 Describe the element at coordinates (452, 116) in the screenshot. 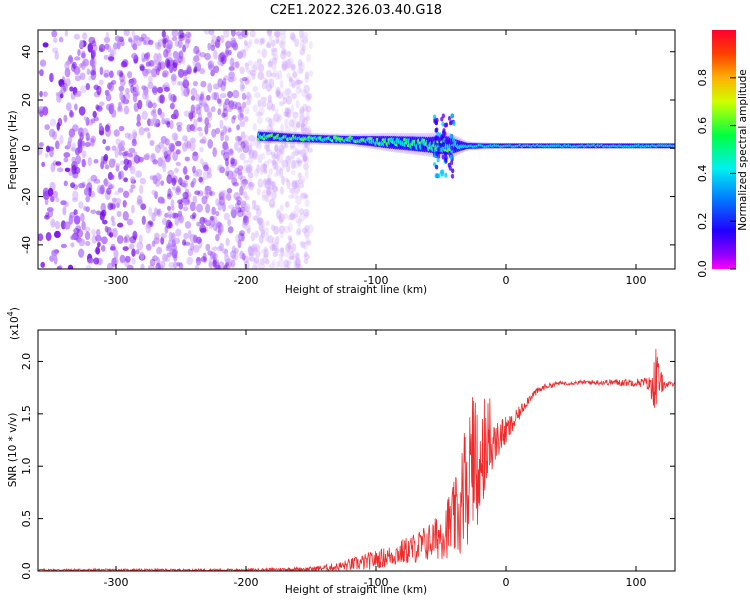

I see `signal-flare` at that location.